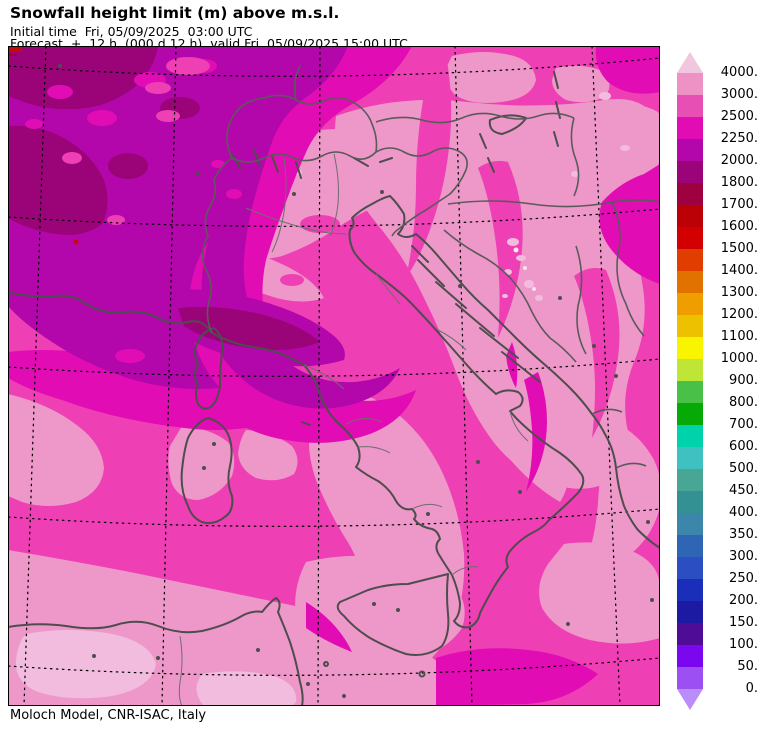 Image resolution: width=760 pixels, height=731 pixels. I want to click on colorbar-label: 450., so click(743, 490).